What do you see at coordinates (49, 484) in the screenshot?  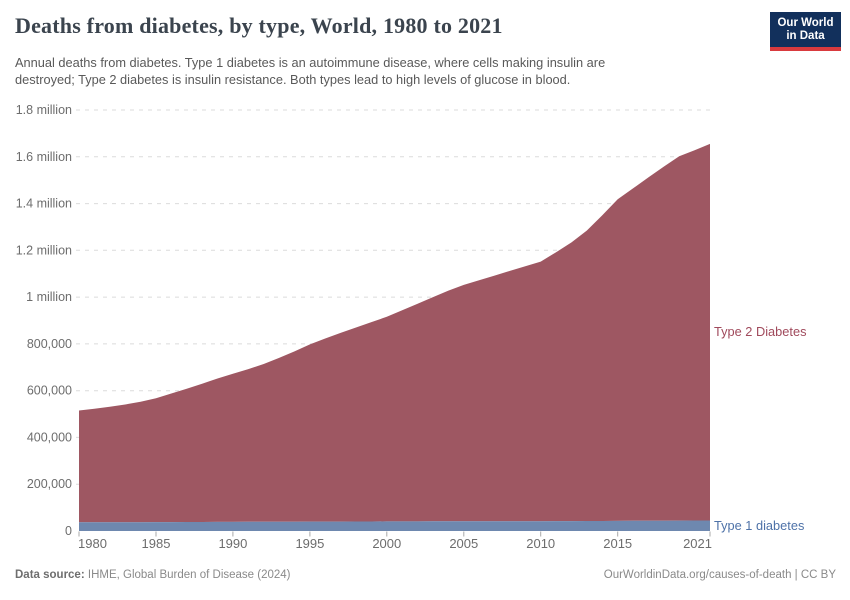 I see `y-tick-label: 200,000` at bounding box center [49, 484].